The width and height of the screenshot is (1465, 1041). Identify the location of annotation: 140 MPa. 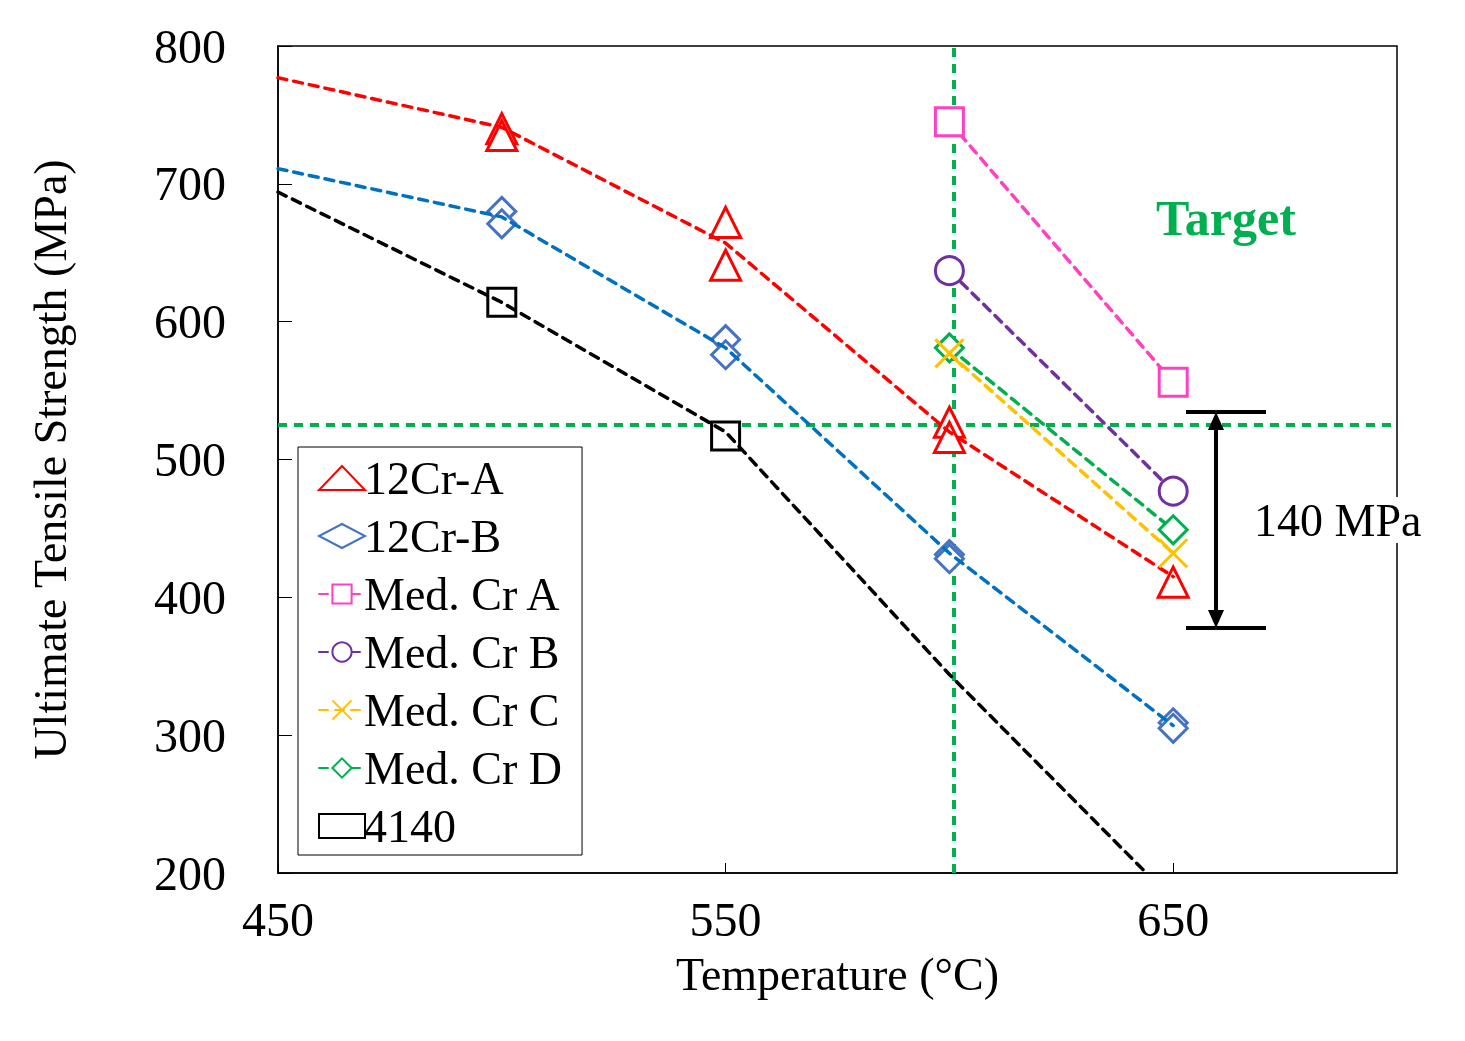
(1338, 520).